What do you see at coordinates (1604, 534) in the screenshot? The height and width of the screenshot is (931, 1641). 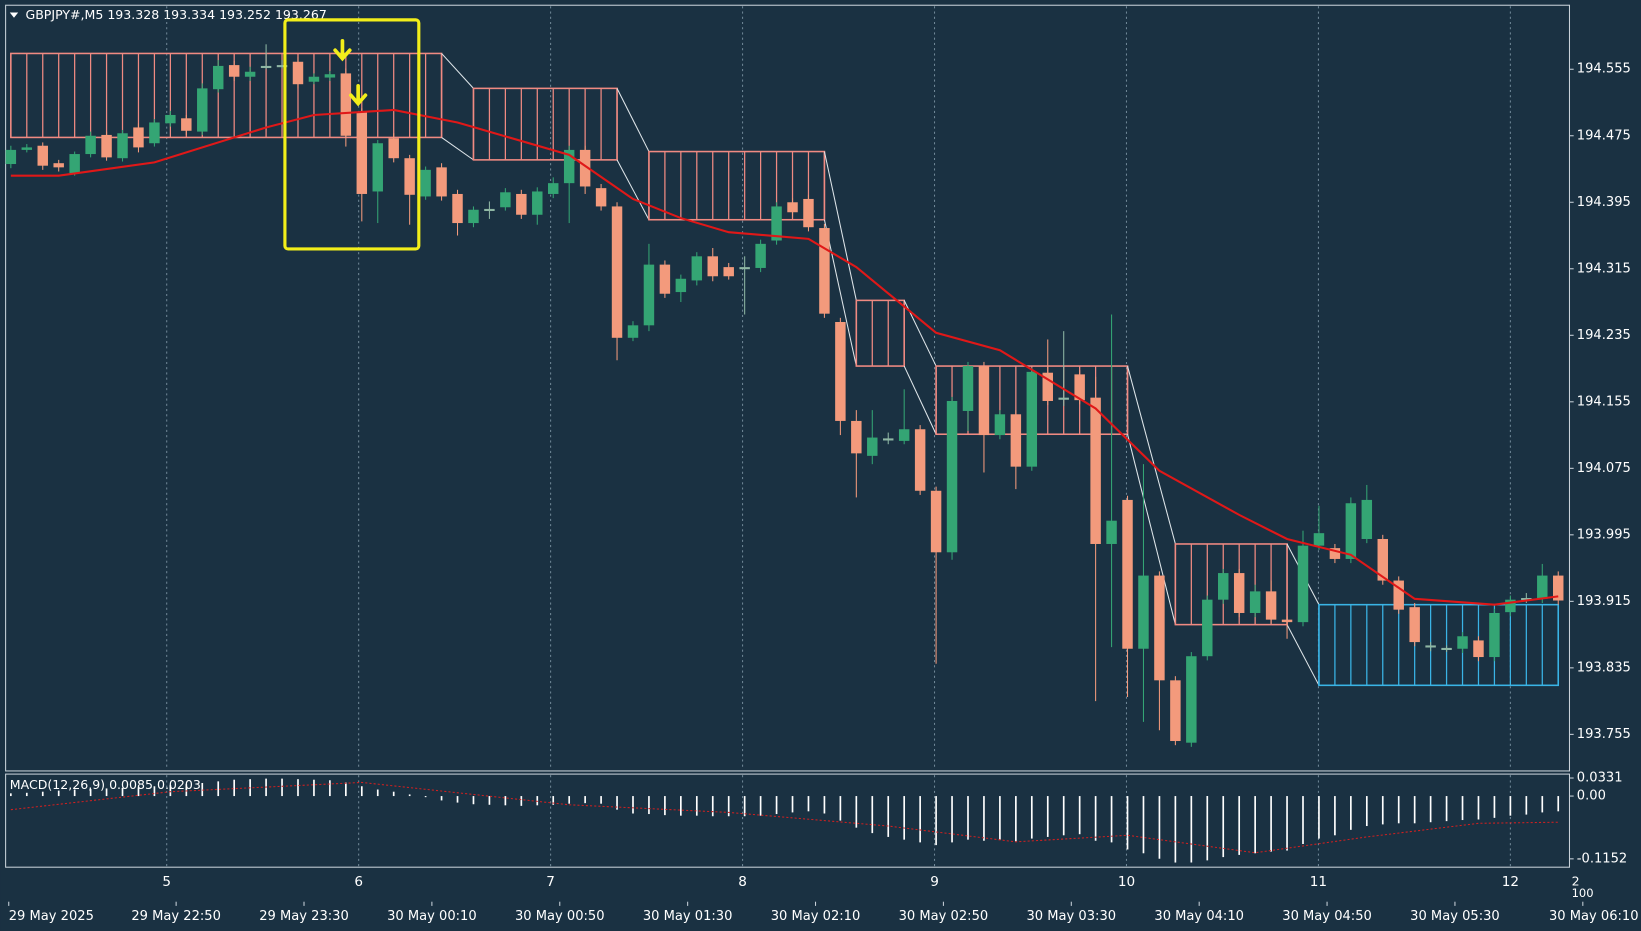 I see `y-tick-label: 193.995` at bounding box center [1604, 534].